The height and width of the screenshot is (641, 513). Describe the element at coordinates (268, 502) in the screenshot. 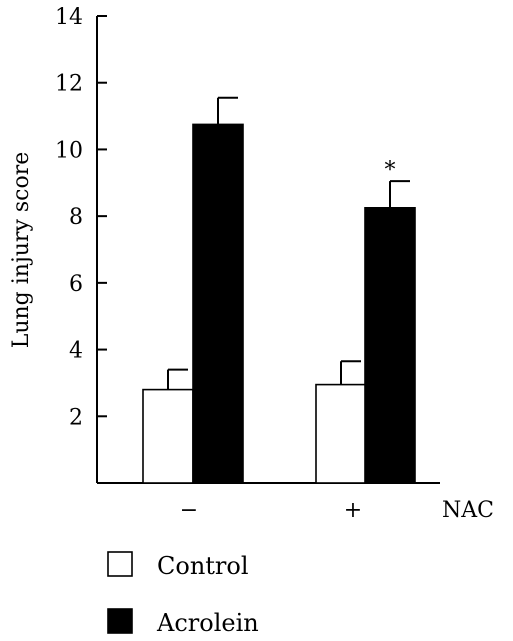

I see `x-axis: − +` at that location.